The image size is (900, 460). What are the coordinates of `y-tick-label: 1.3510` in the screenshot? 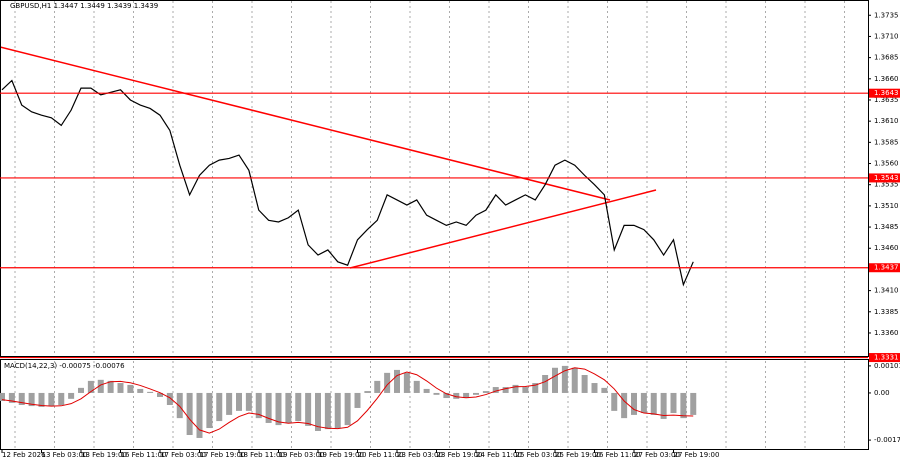 It's located at (886, 206).